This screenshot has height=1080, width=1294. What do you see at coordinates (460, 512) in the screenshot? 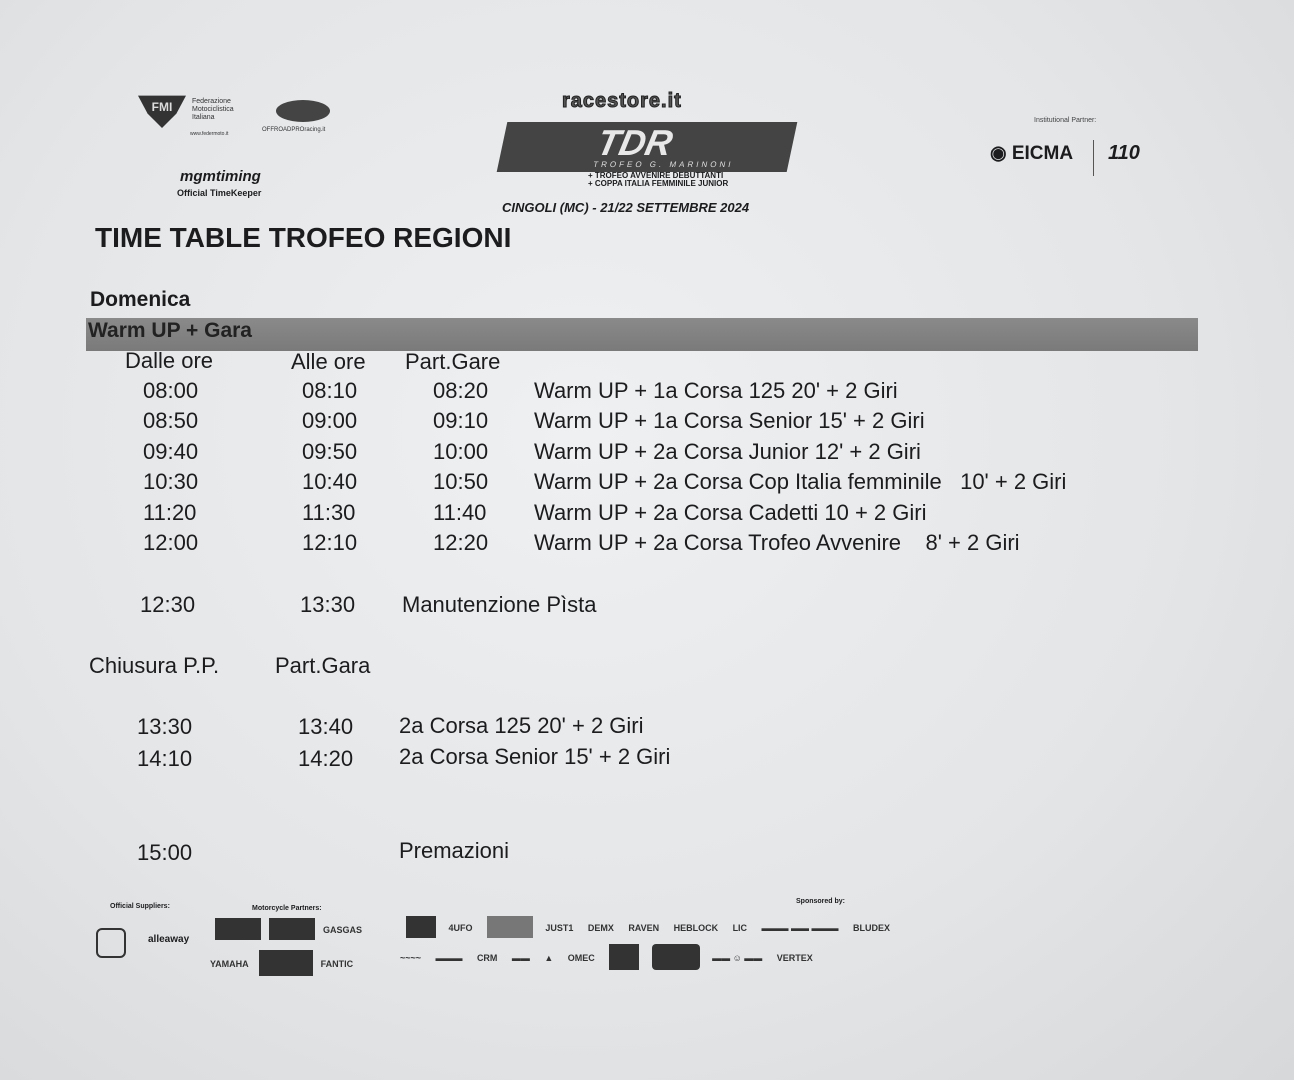
I see `row-start: 11:40` at bounding box center [460, 512].